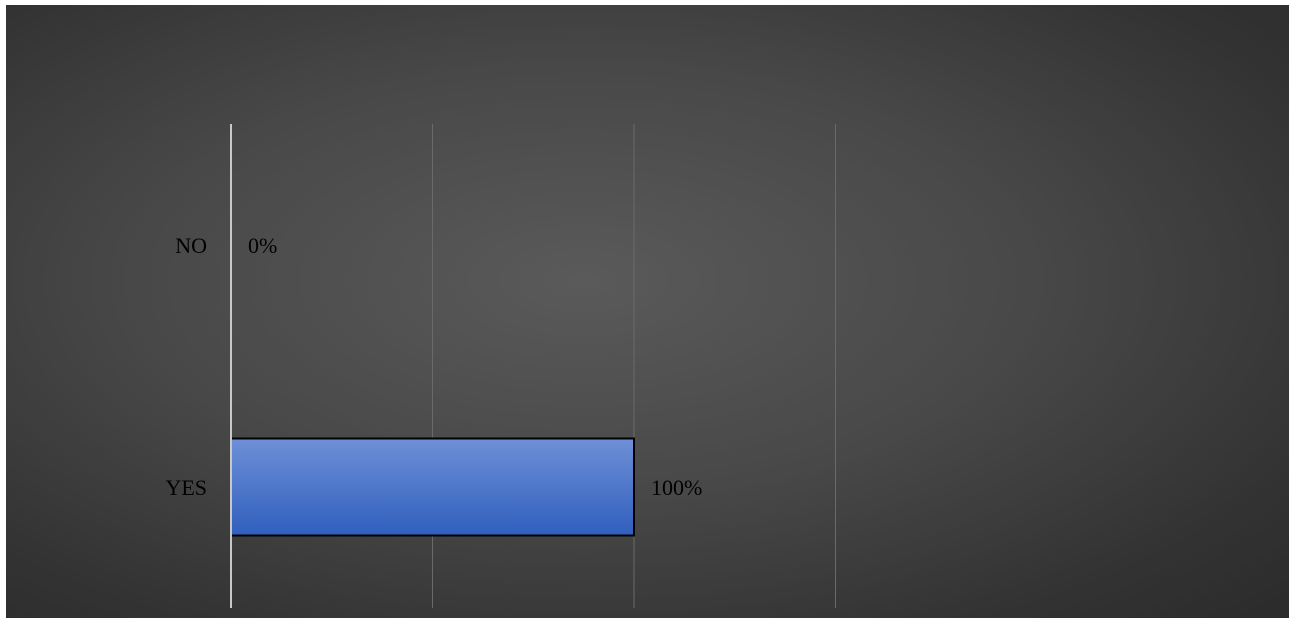  What do you see at coordinates (191, 245) in the screenshot?
I see `category-label-no: NO` at bounding box center [191, 245].